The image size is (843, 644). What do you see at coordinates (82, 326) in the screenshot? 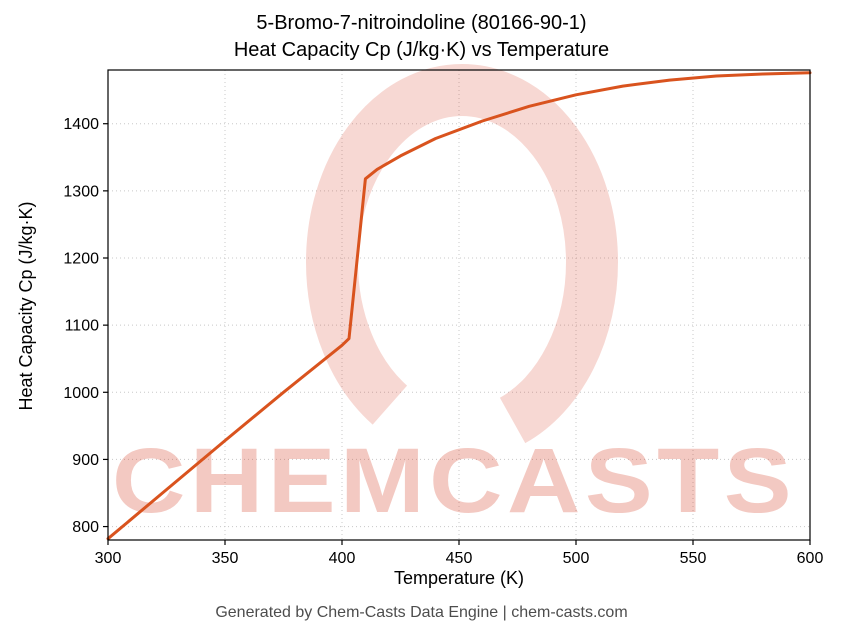
I see `y-tick-label: 1100` at bounding box center [82, 326].